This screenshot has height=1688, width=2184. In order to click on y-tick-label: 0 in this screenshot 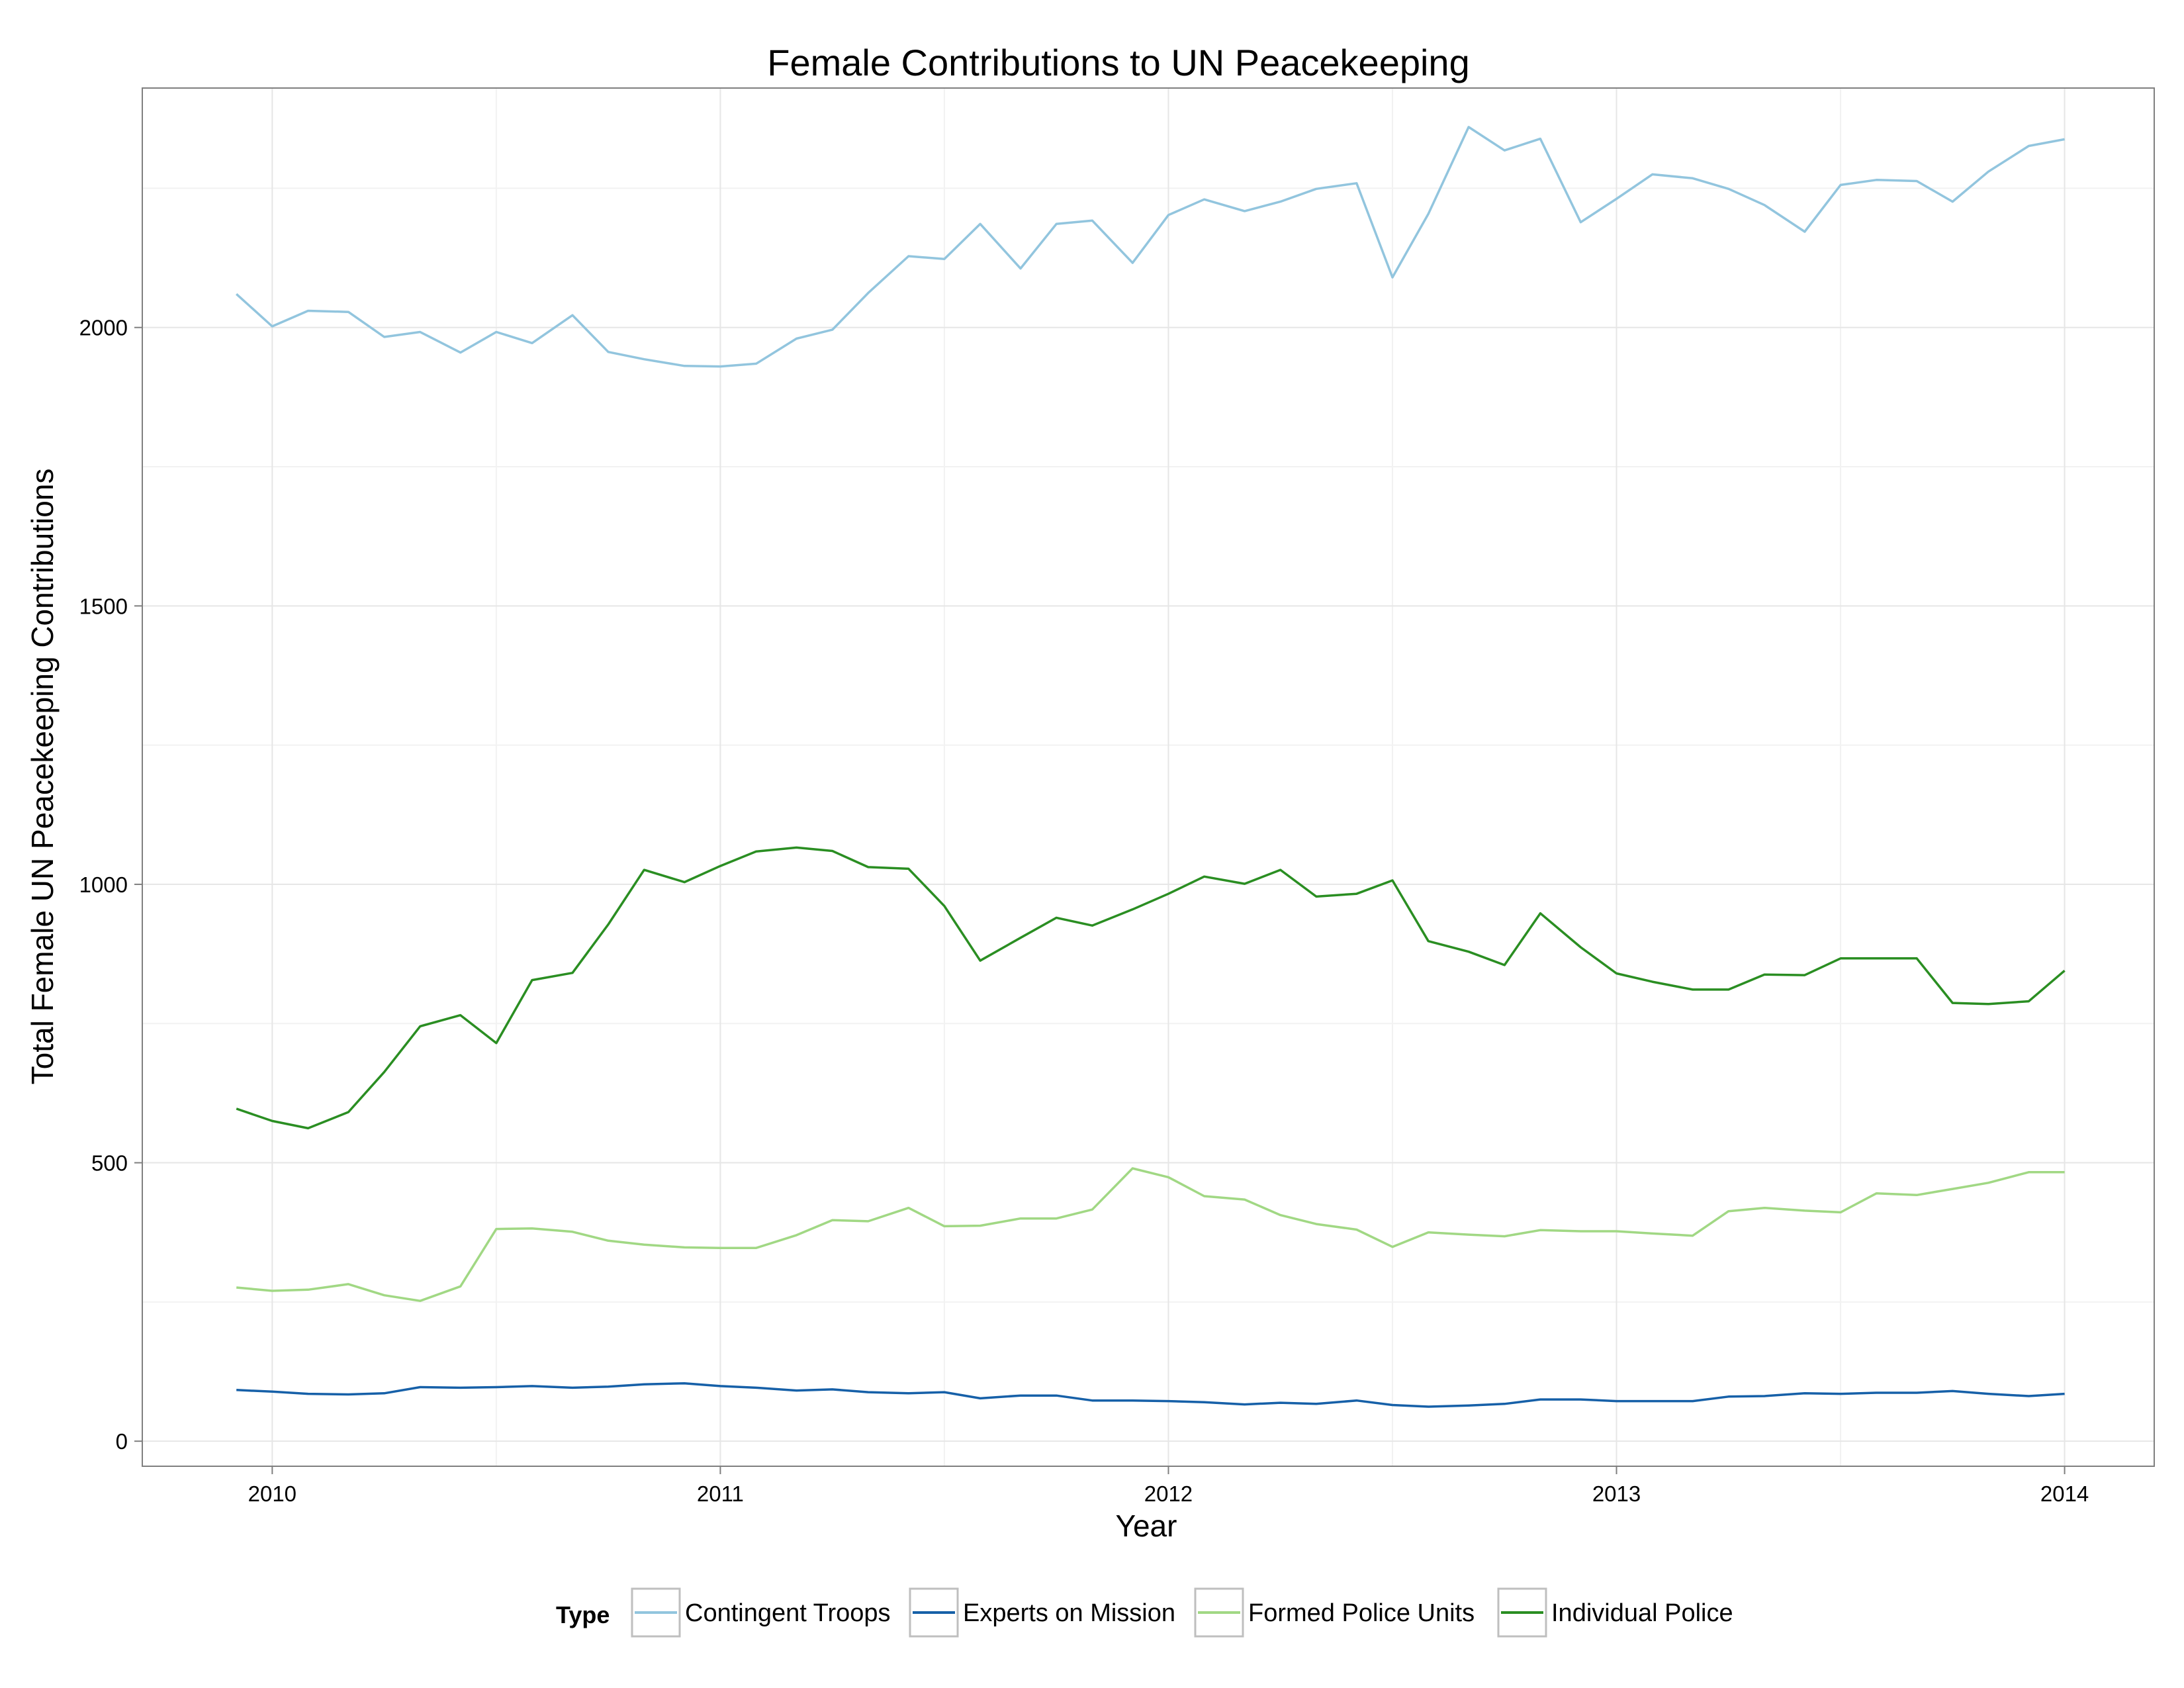, I will do `click(122, 1441)`.